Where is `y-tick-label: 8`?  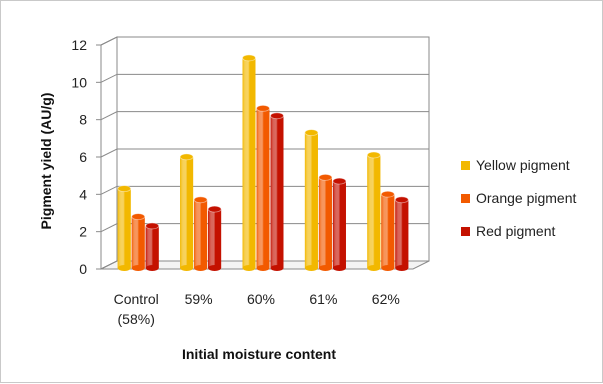
y-tick-label: 8 is located at coordinates (83, 120).